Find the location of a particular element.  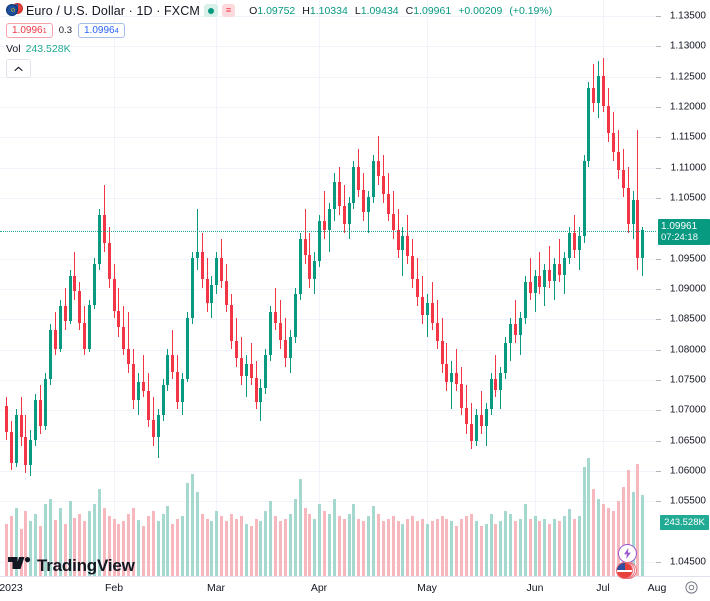

current-price-badge: 1.09961 07:24:18 is located at coordinates (684, 231).